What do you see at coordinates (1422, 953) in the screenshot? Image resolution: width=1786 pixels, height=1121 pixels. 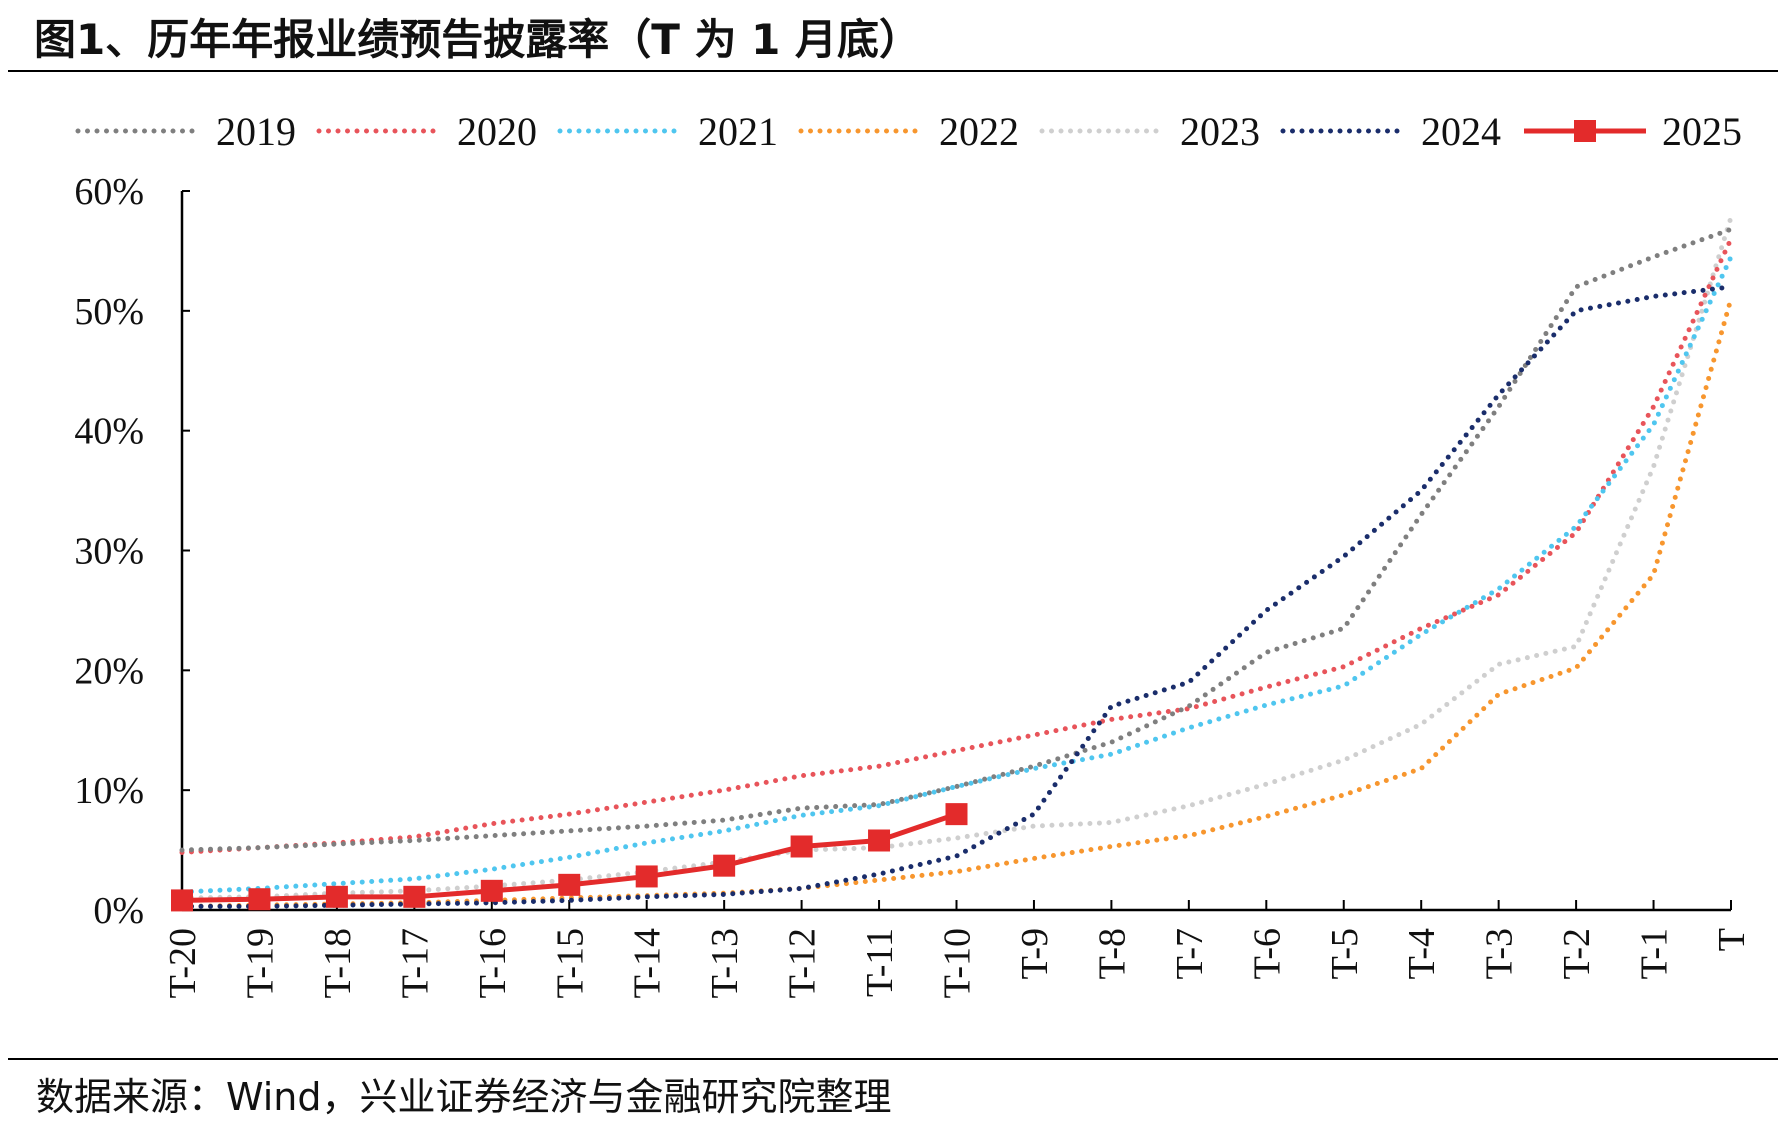 I see `x-tick-label: T-4` at bounding box center [1422, 953].